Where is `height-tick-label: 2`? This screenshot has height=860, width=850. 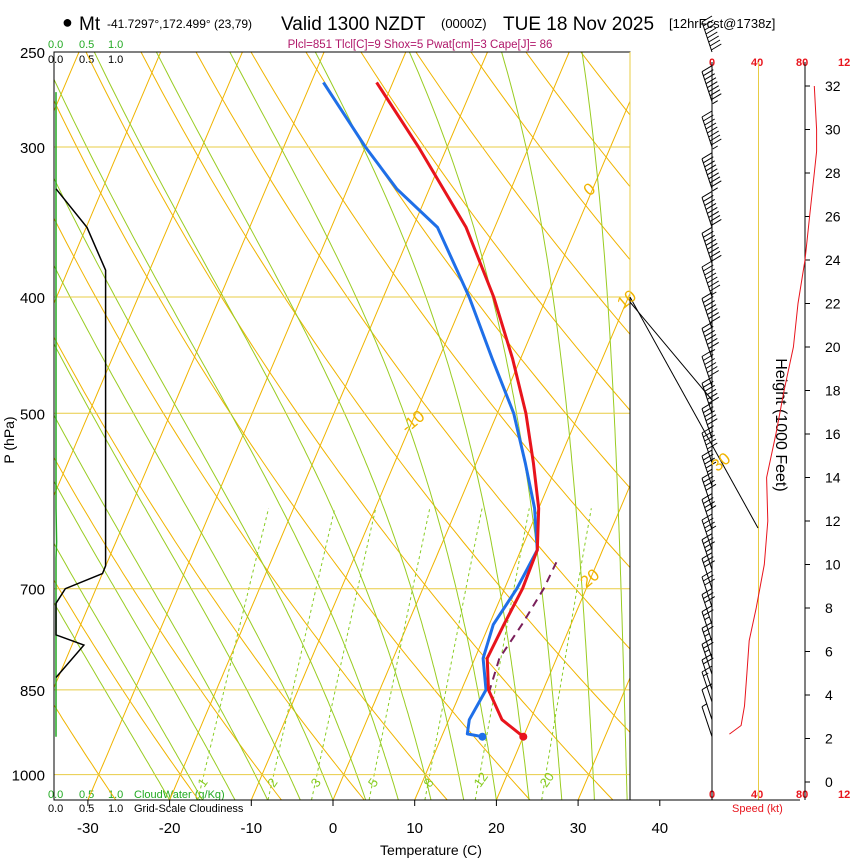 height-tick-label: 2 is located at coordinates (829, 739).